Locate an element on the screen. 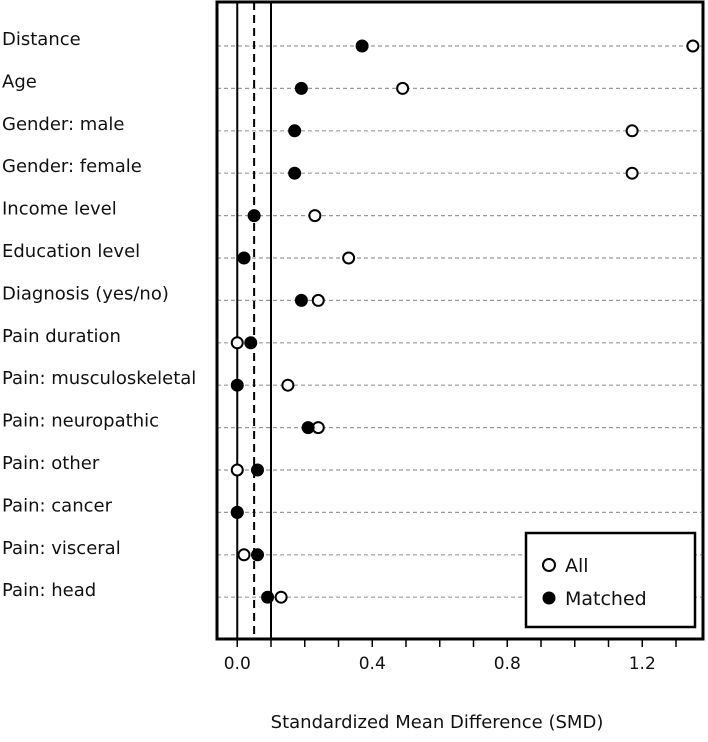  y-label-diagnosis-yes-no: Diagnosis (yes/no) is located at coordinates (85, 293).